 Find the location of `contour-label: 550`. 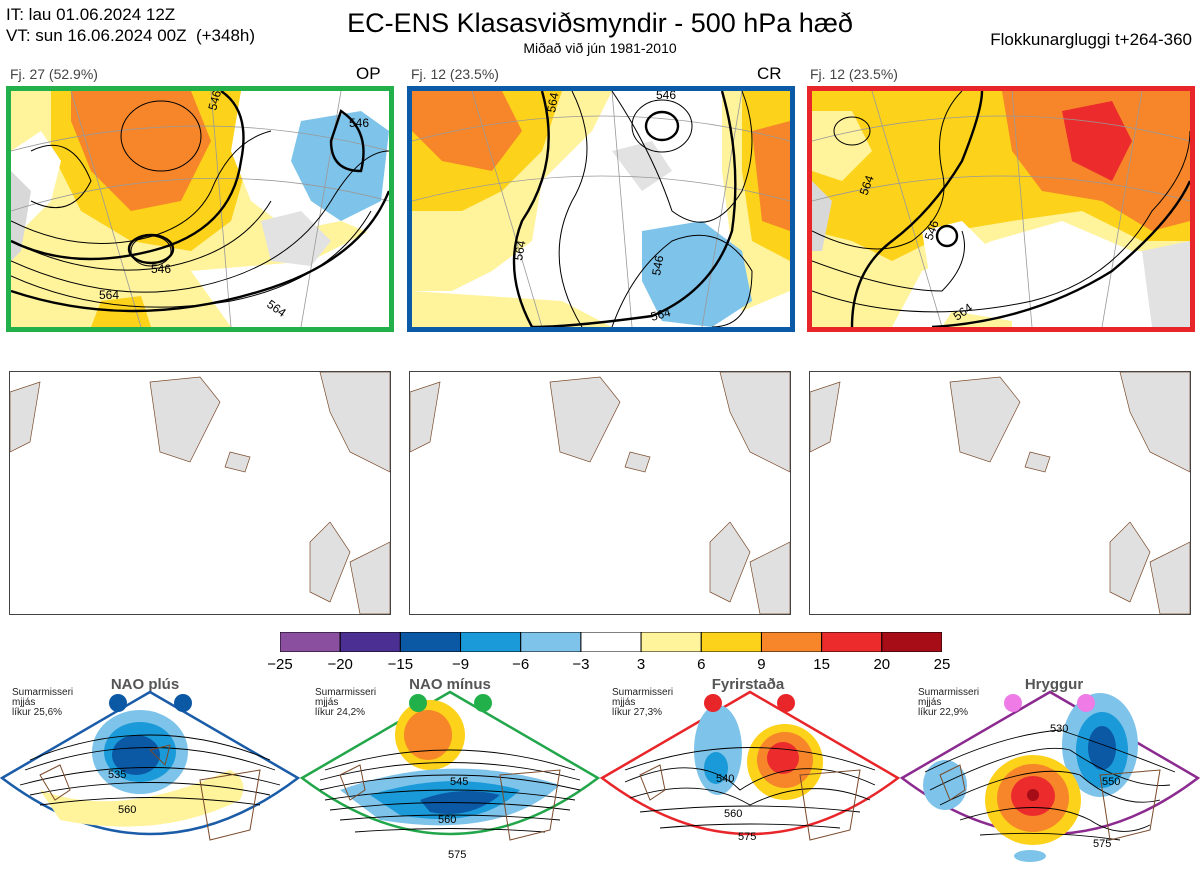

contour-label: 550 is located at coordinates (1111, 782).